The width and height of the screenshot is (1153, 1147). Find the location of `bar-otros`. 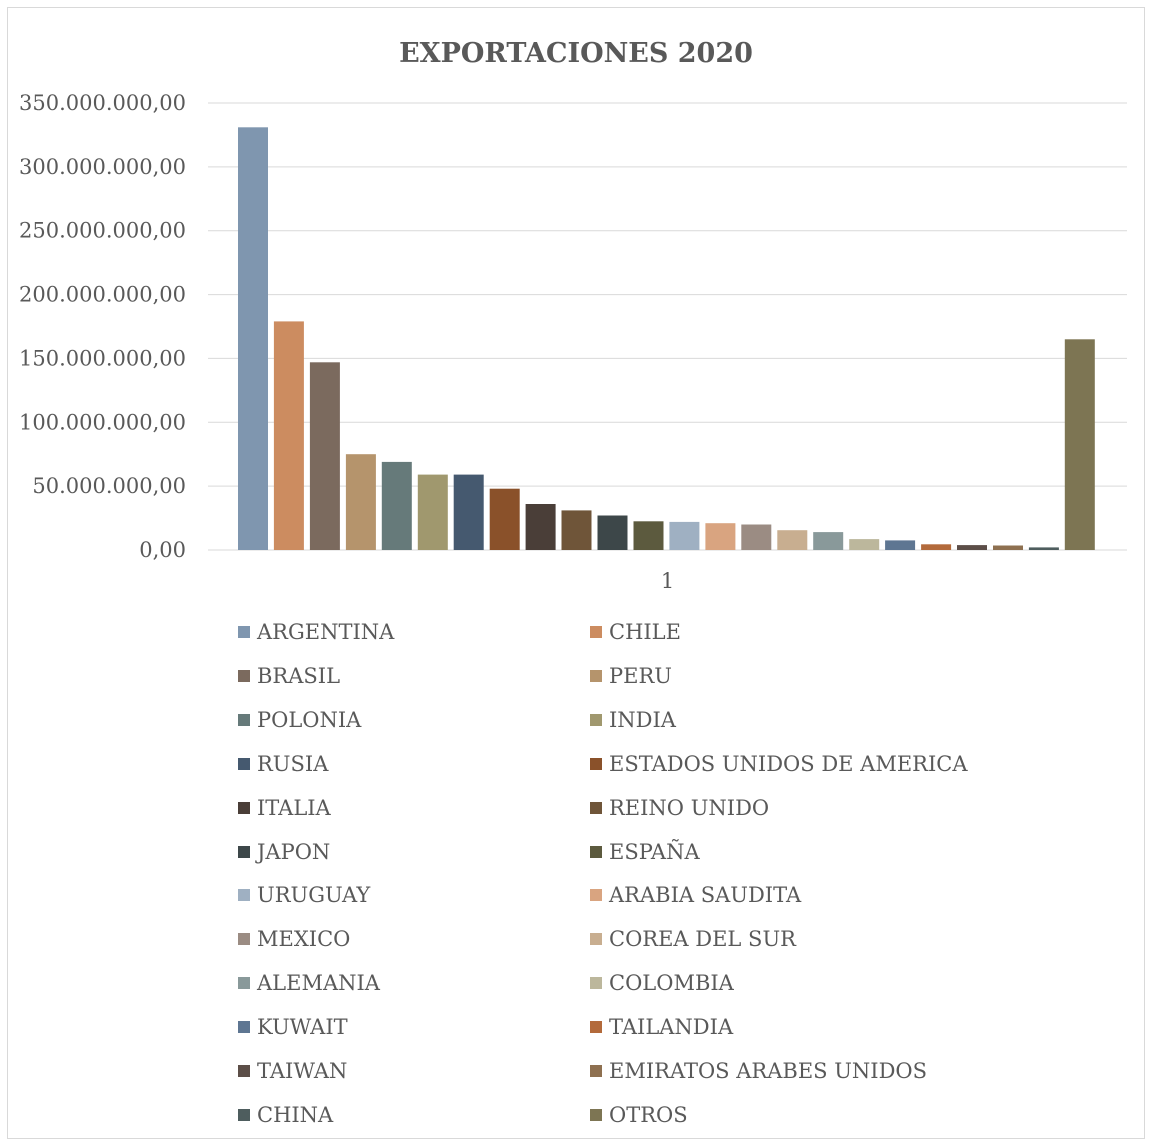

bar-otros is located at coordinates (1079, 444).